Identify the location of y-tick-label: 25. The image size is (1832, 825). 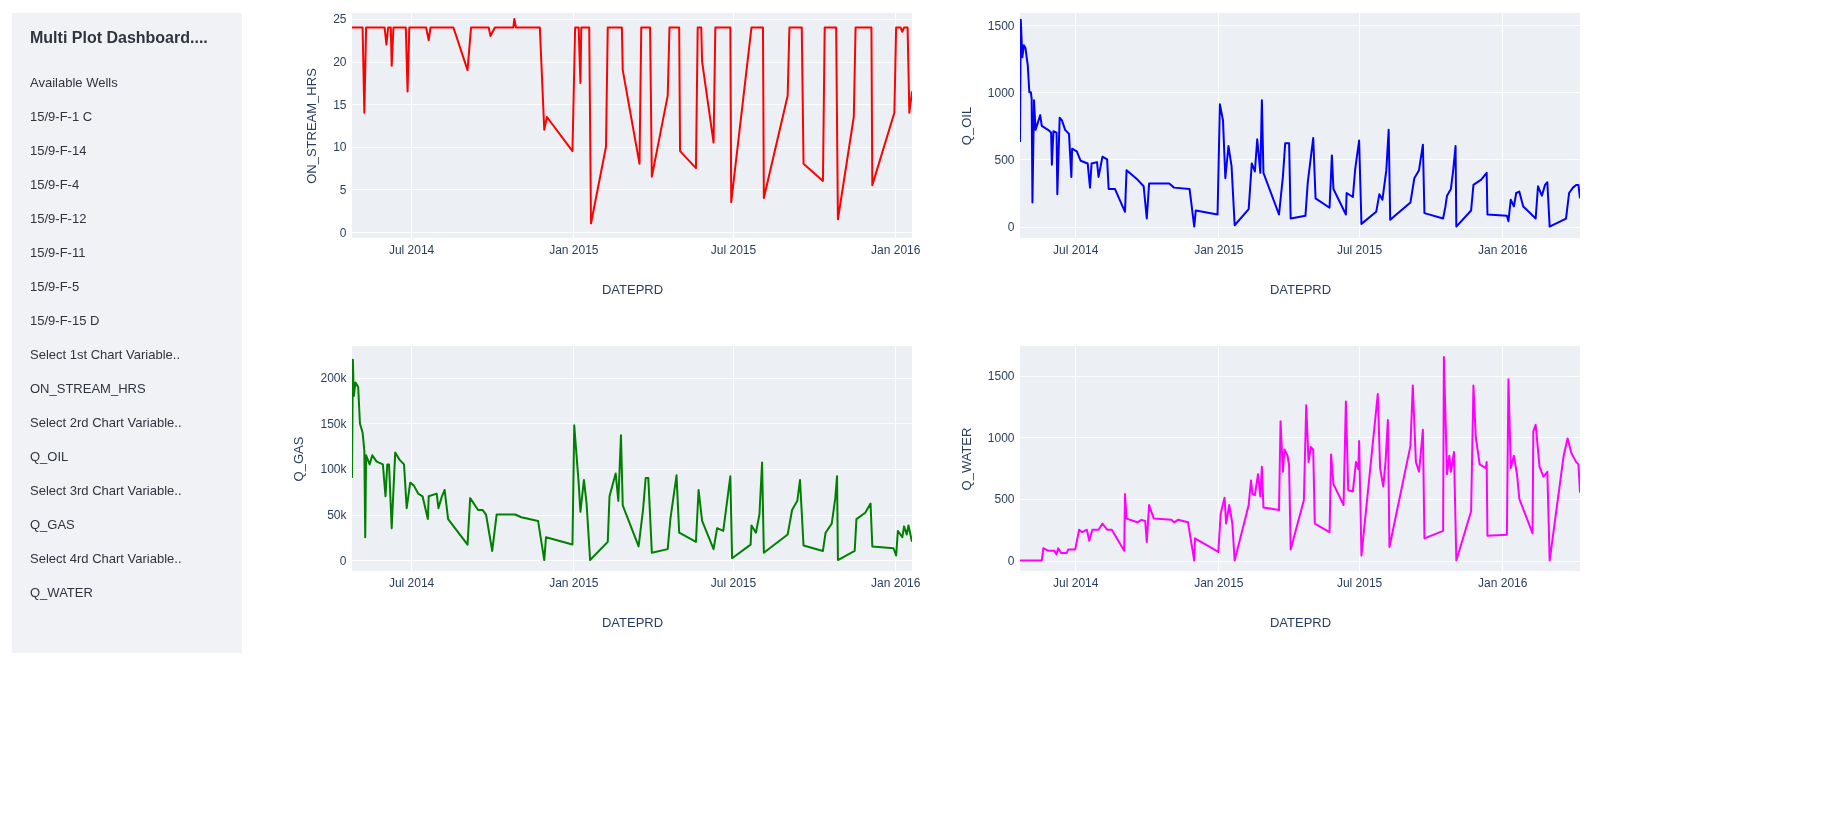
(340, 19).